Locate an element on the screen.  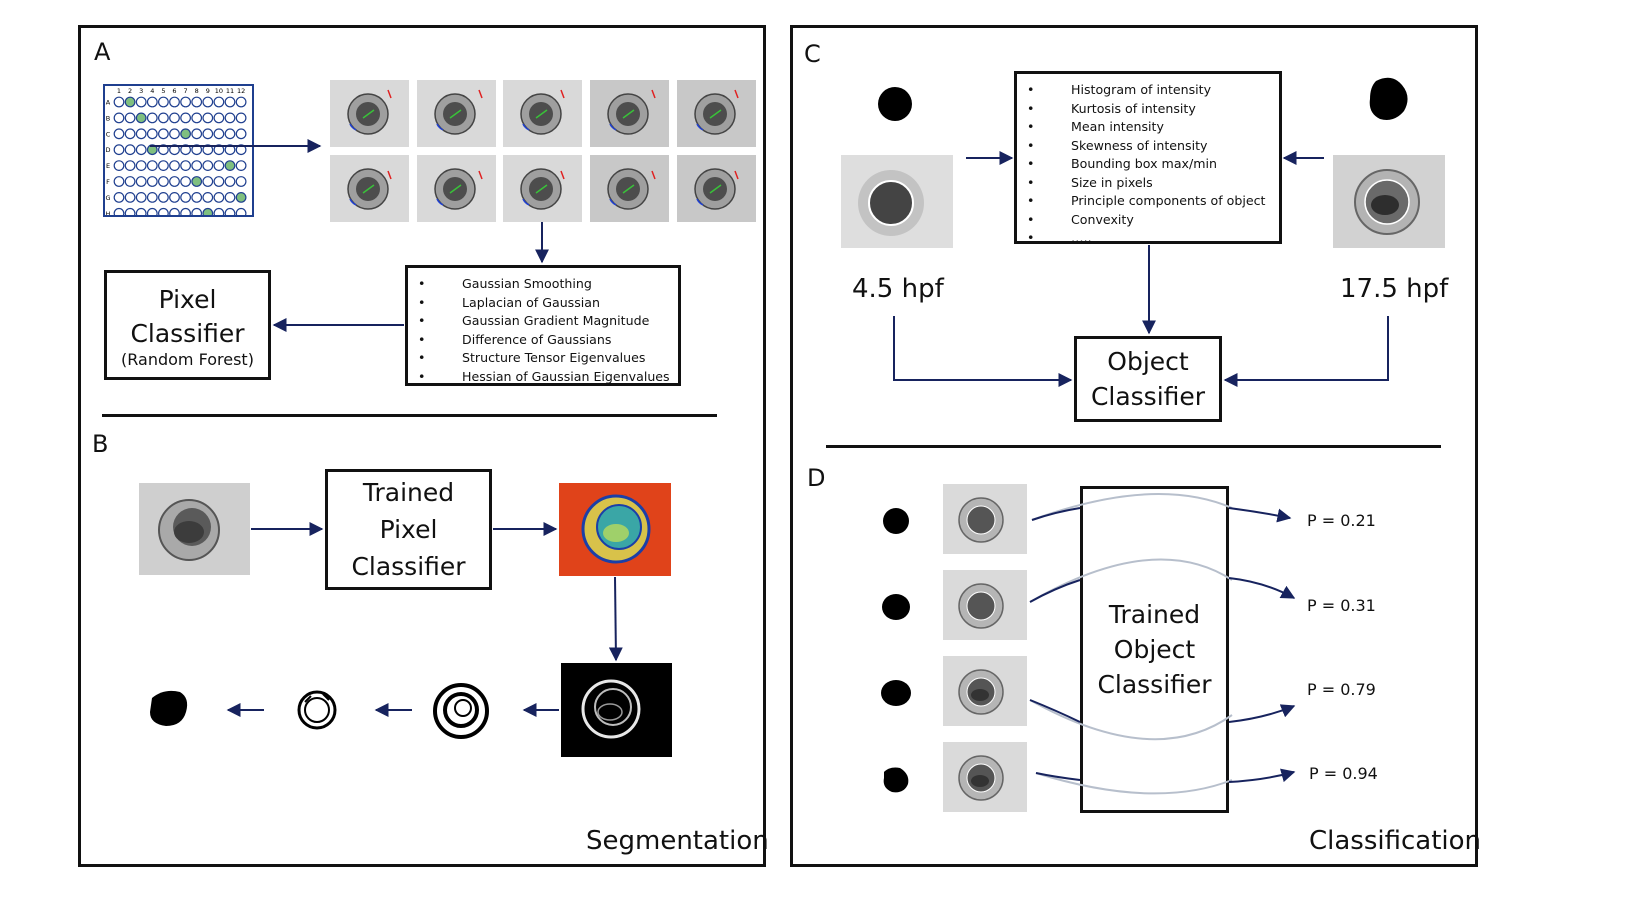
pixel-classifier-line1: Pixel is located at coordinates (187, 299).